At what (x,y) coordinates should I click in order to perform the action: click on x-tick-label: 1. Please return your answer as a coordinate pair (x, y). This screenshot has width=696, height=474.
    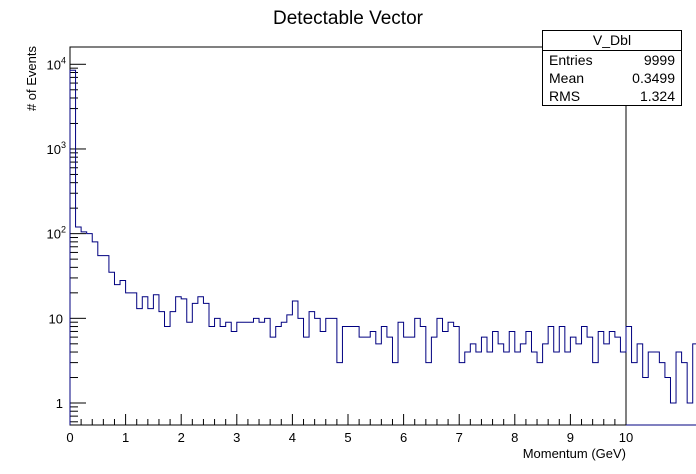
    Looking at the image, I should click on (125, 437).